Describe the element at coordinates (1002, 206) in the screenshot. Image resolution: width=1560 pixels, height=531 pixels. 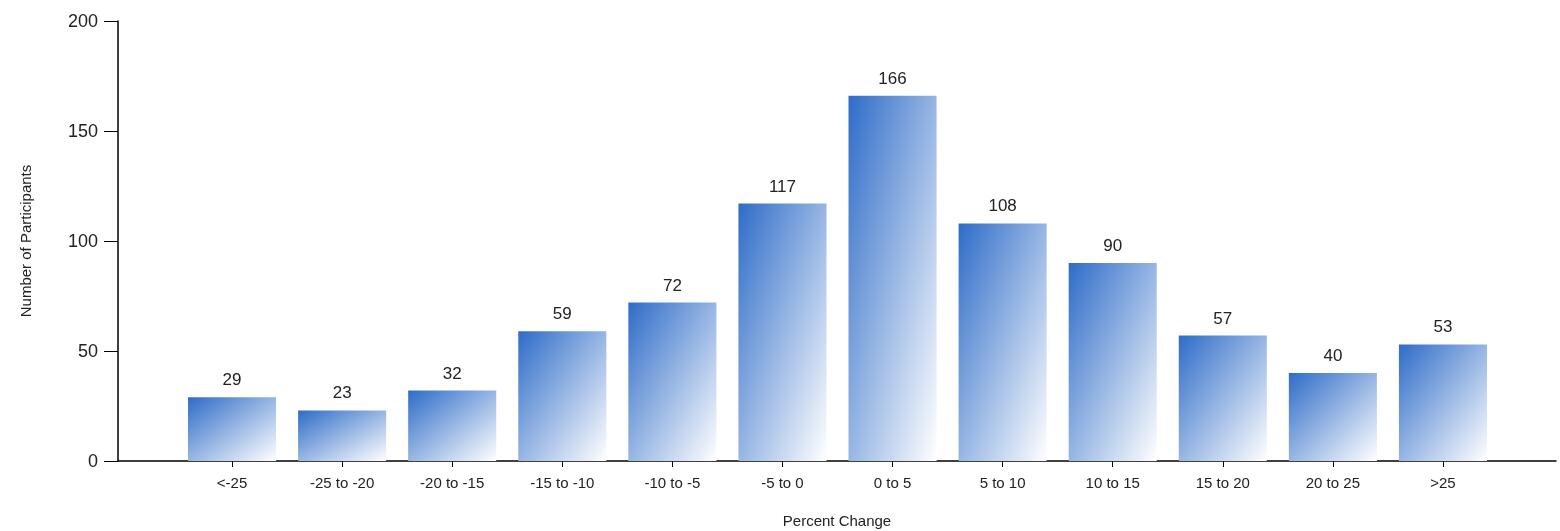
I see `data-label: 108` at that location.